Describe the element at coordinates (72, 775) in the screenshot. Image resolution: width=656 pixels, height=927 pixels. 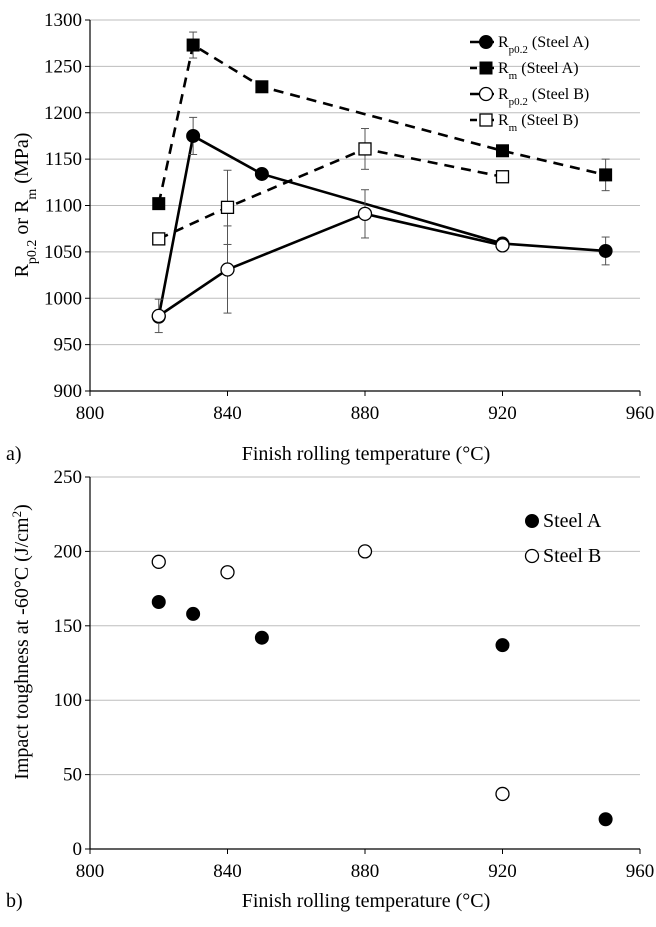
I see `y-tick-label: 50` at that location.